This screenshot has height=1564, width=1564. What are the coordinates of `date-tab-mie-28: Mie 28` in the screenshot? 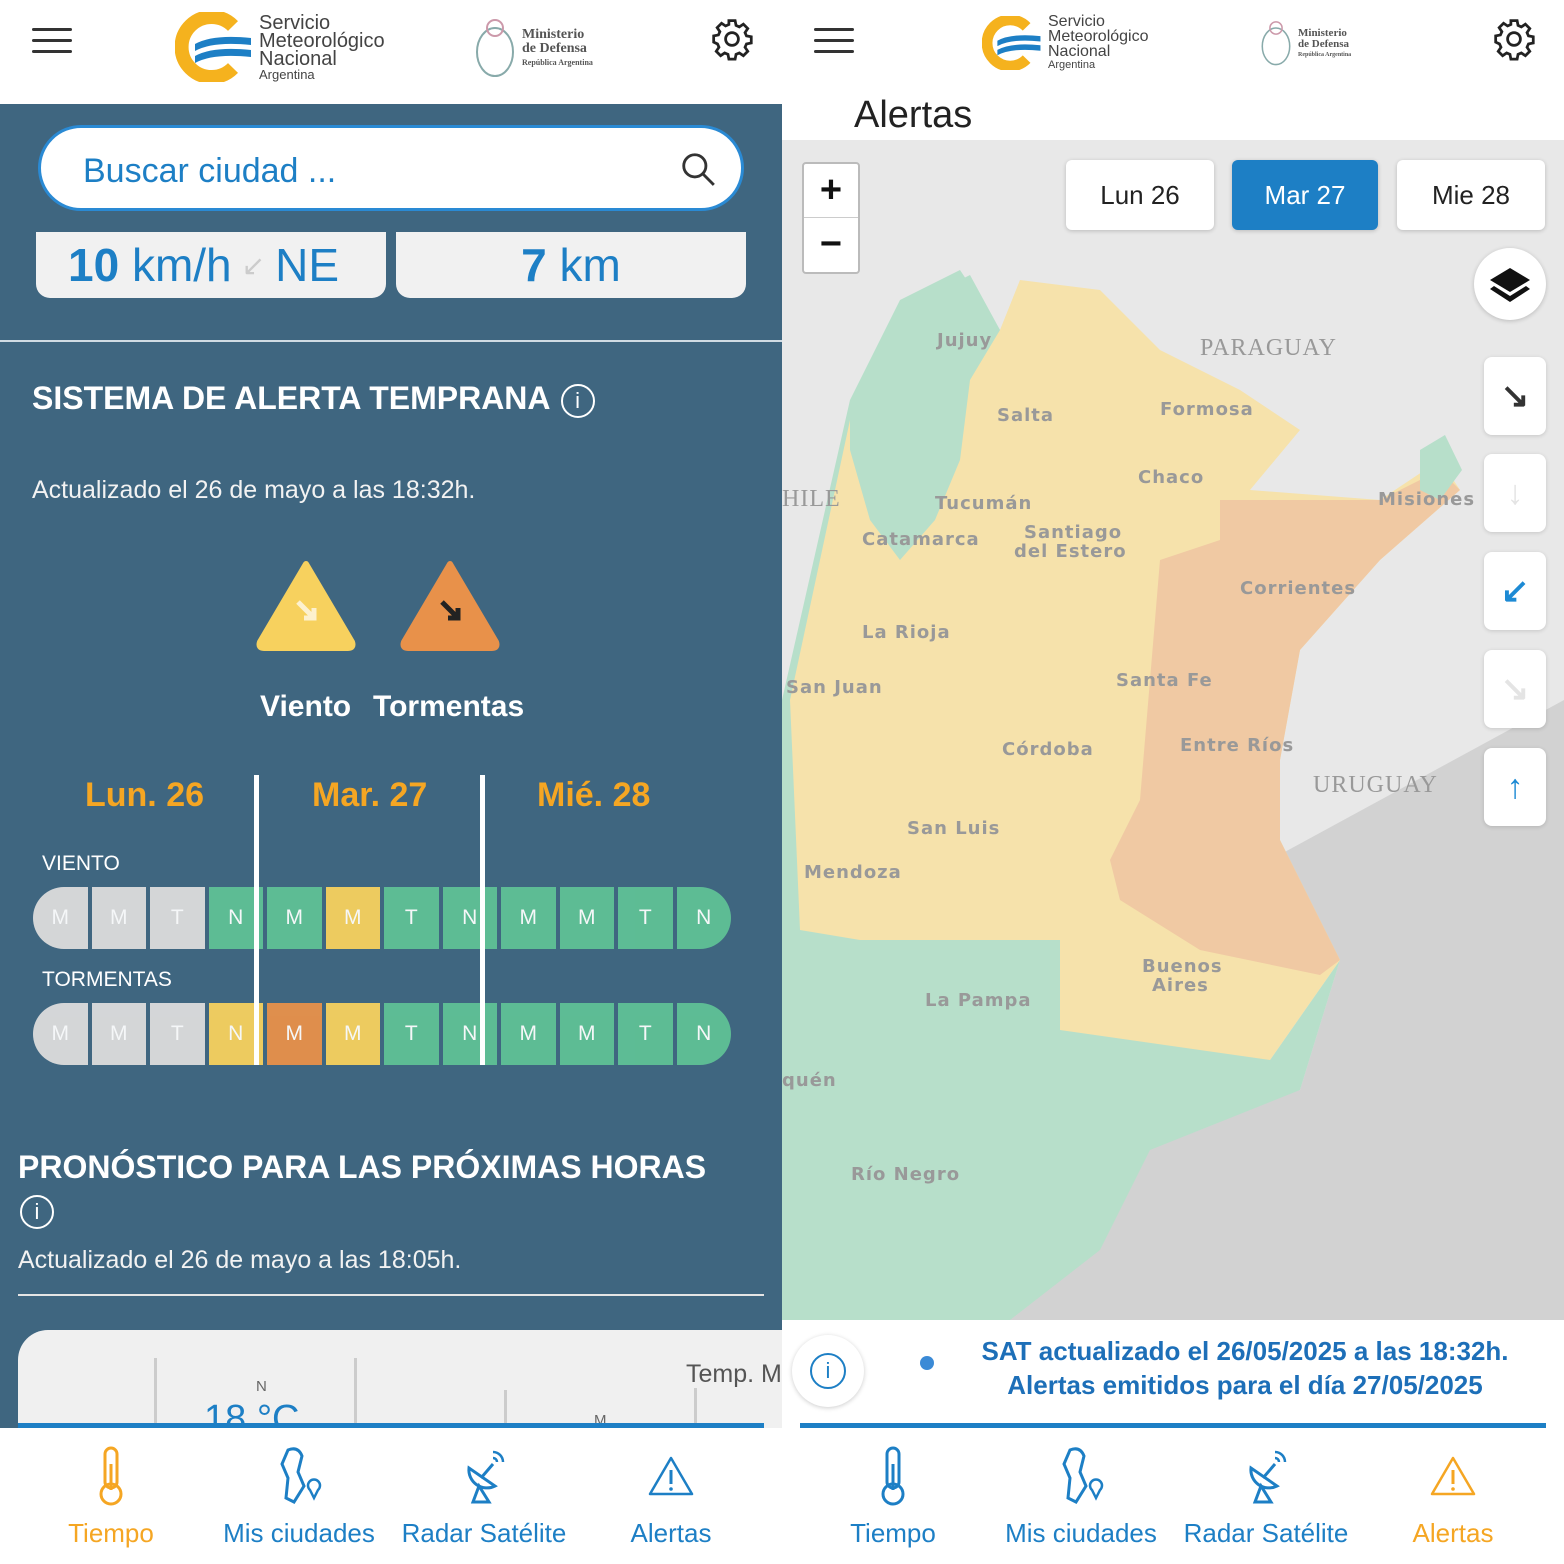 It's located at (1471, 195).